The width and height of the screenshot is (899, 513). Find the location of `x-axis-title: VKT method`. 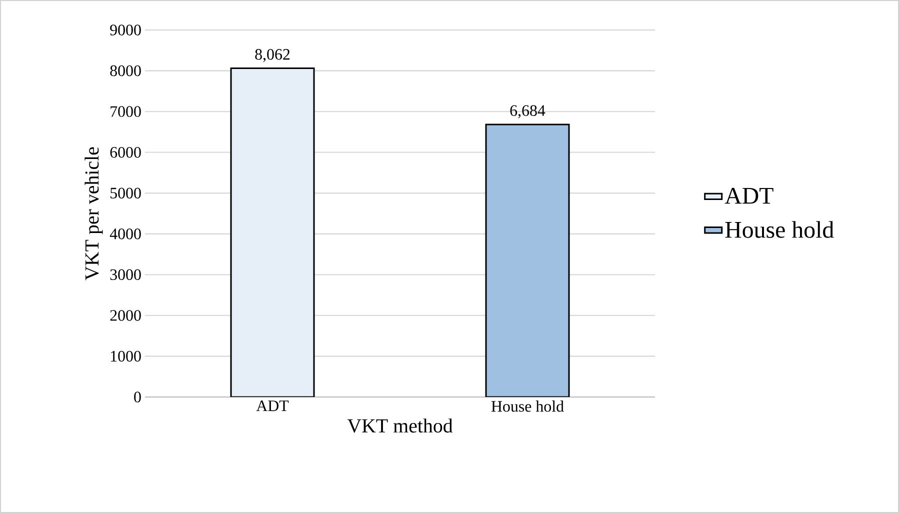

x-axis-title: VKT method is located at coordinates (400, 425).